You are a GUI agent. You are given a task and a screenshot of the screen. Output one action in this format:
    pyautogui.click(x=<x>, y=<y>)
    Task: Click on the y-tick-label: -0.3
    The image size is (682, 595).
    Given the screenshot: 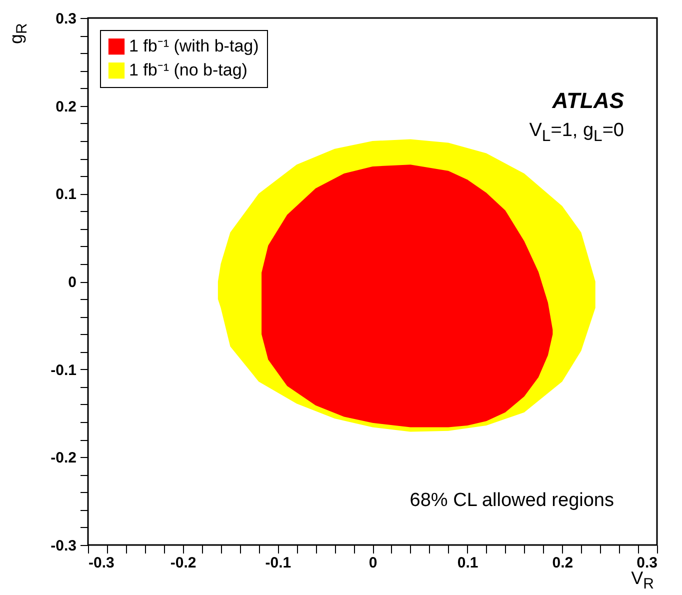 What is the action you would take?
    pyautogui.click(x=63, y=546)
    